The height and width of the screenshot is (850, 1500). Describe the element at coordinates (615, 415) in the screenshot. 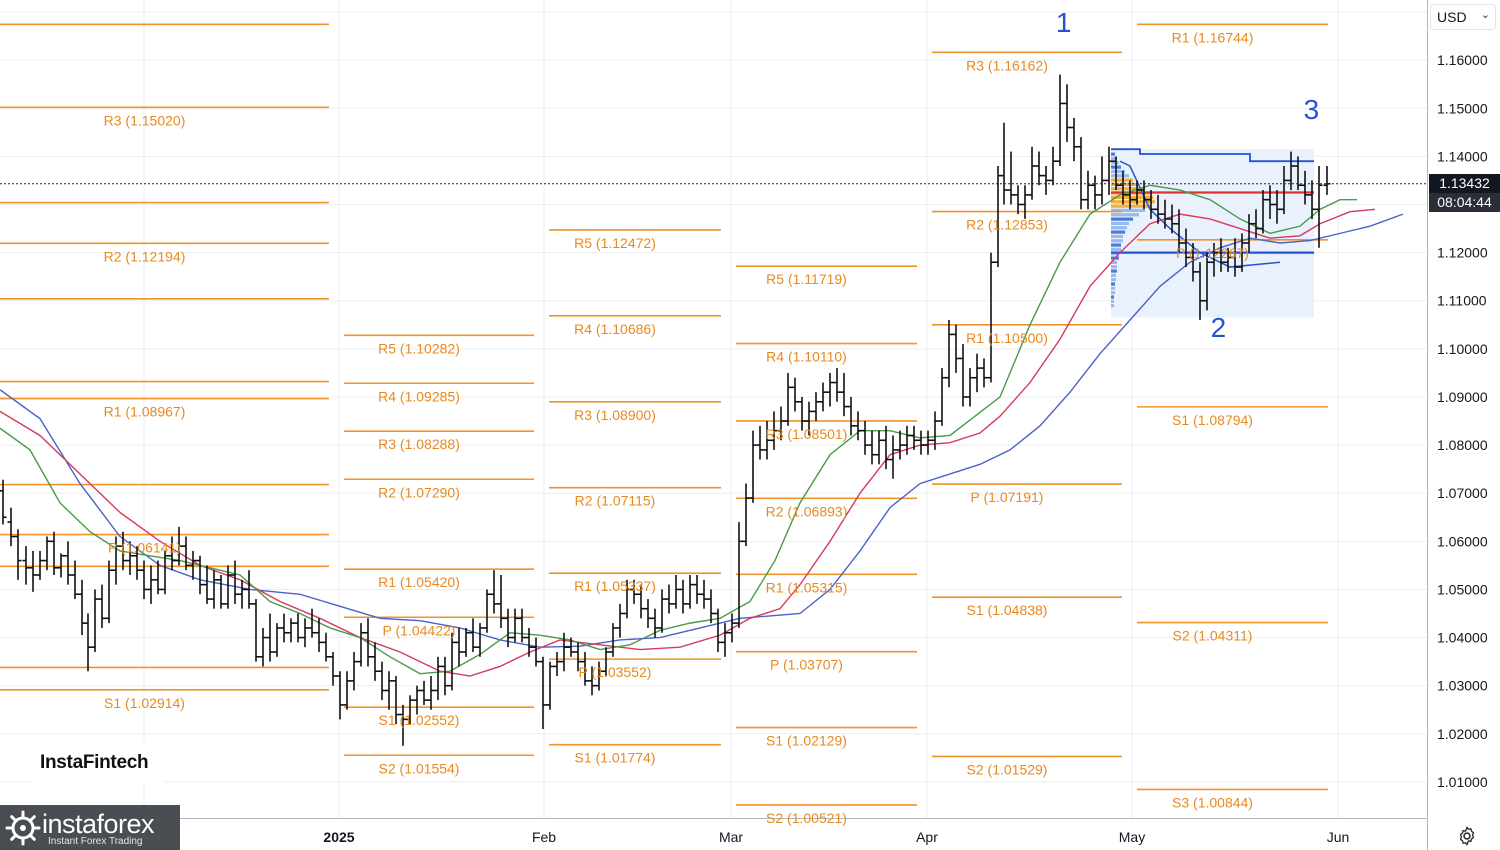

I see `pivot-label: R3 (1.08900)` at that location.